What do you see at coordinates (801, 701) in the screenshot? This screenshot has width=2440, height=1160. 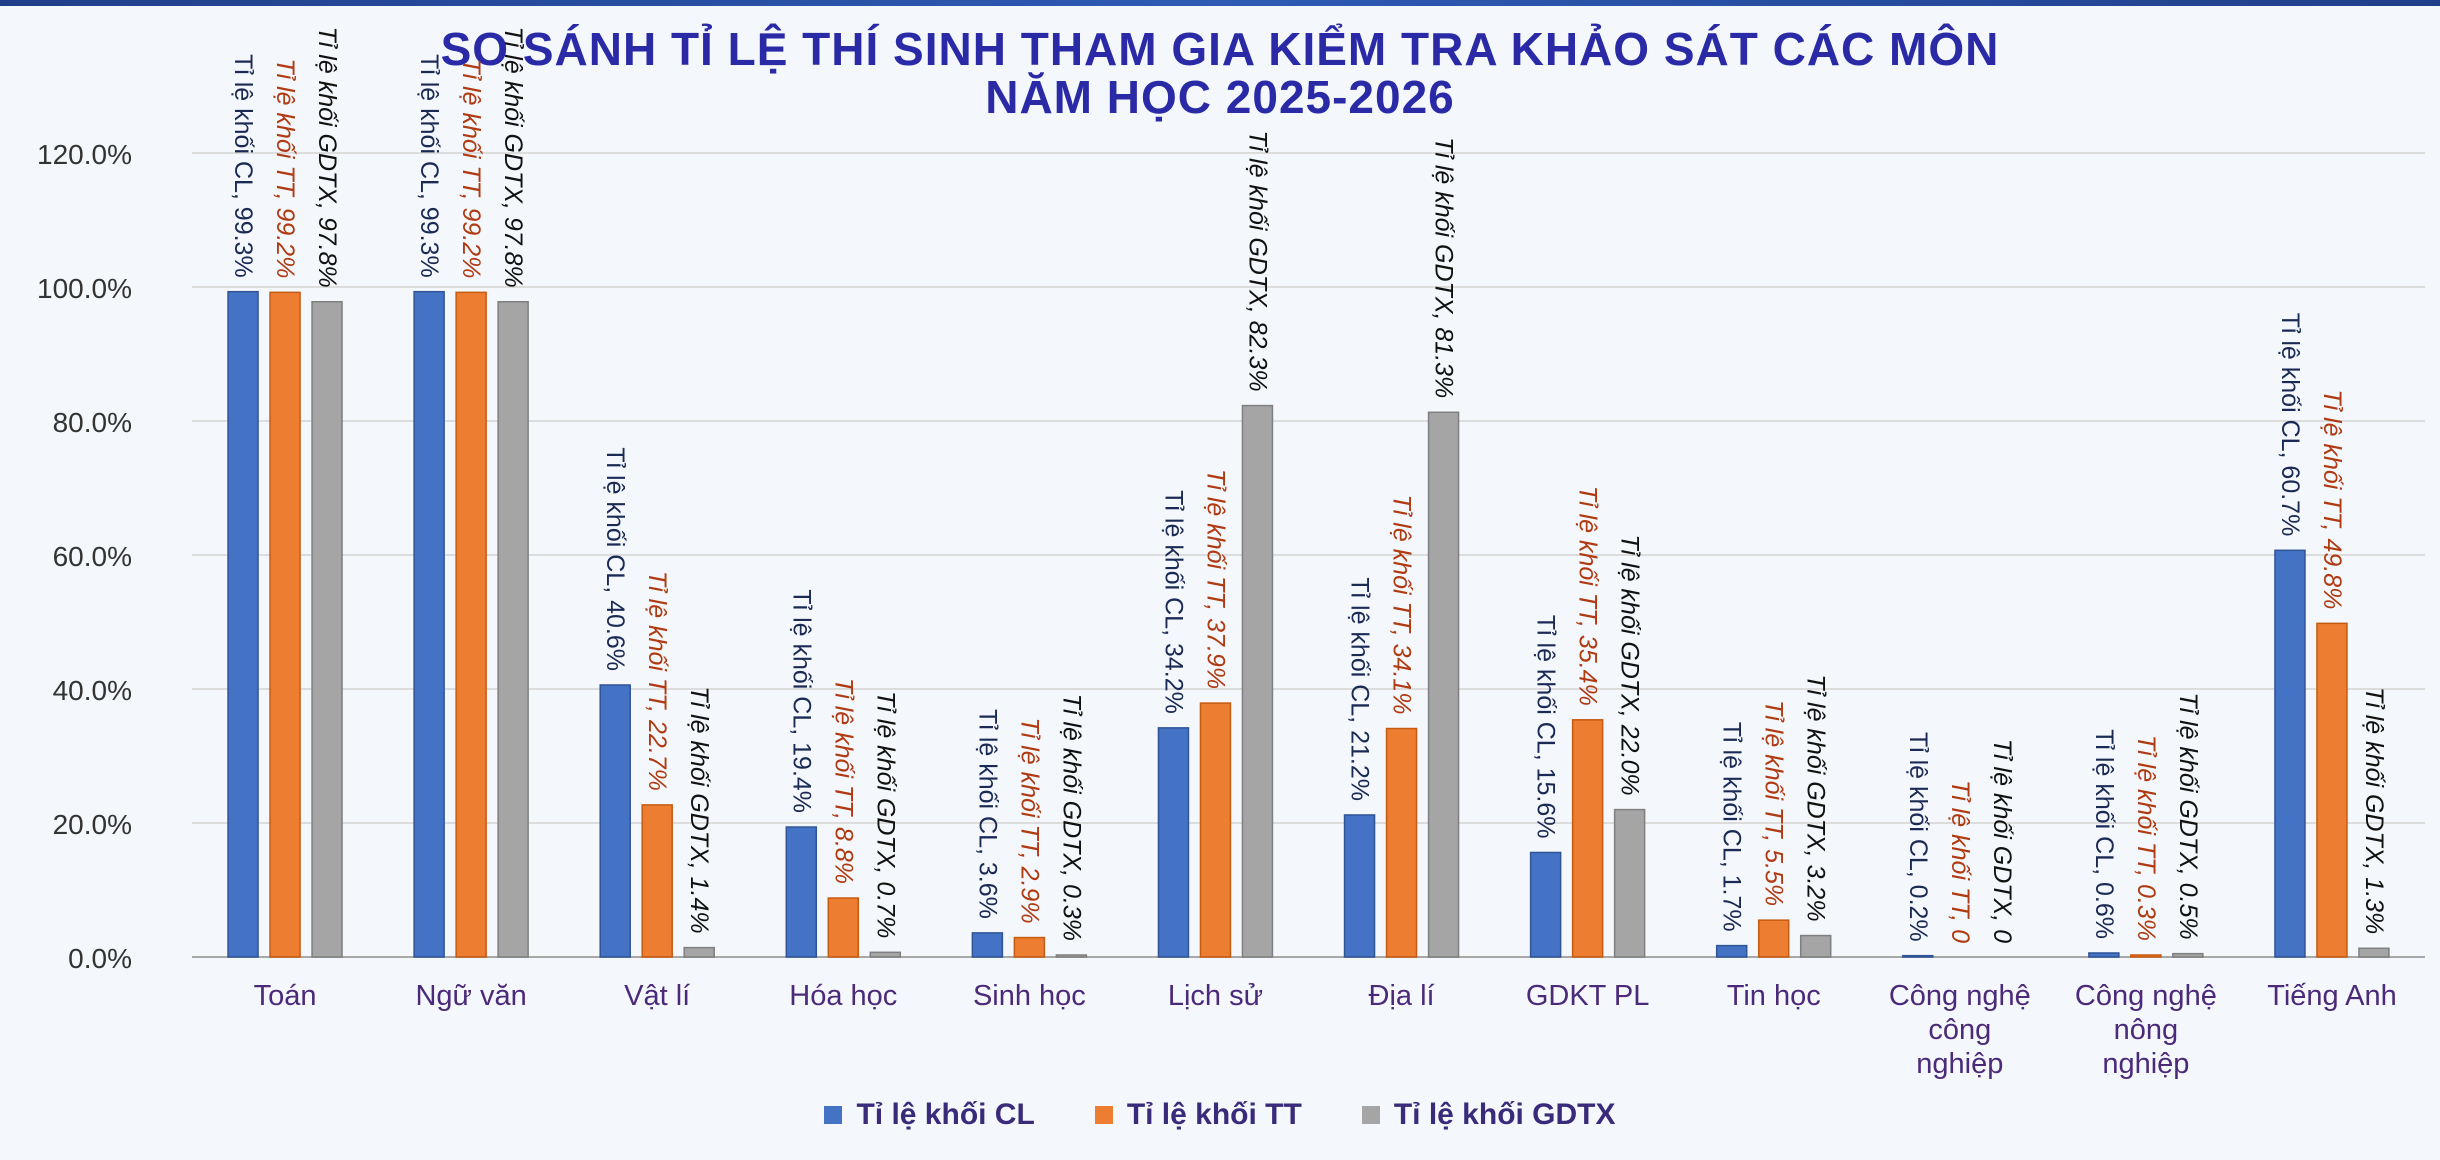 I see `data-label: Tỉ lệ khối CL, 19.4%` at bounding box center [801, 701].